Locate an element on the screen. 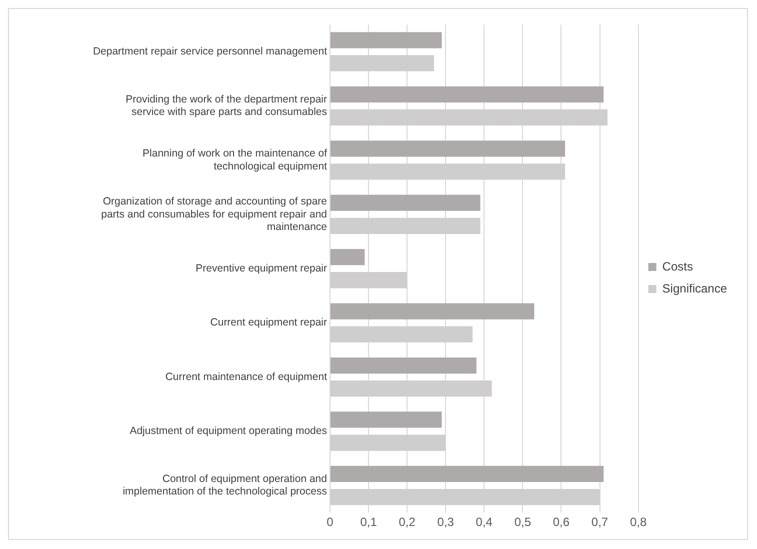 This screenshot has width=757, height=549. x-tick-label: 0,5 is located at coordinates (523, 522).